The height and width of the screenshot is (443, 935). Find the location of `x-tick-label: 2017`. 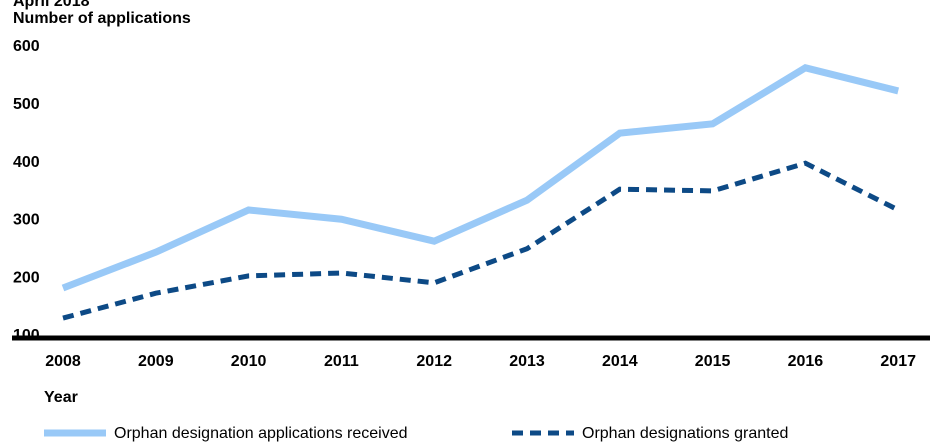

x-tick-label: 2017 is located at coordinates (898, 361).